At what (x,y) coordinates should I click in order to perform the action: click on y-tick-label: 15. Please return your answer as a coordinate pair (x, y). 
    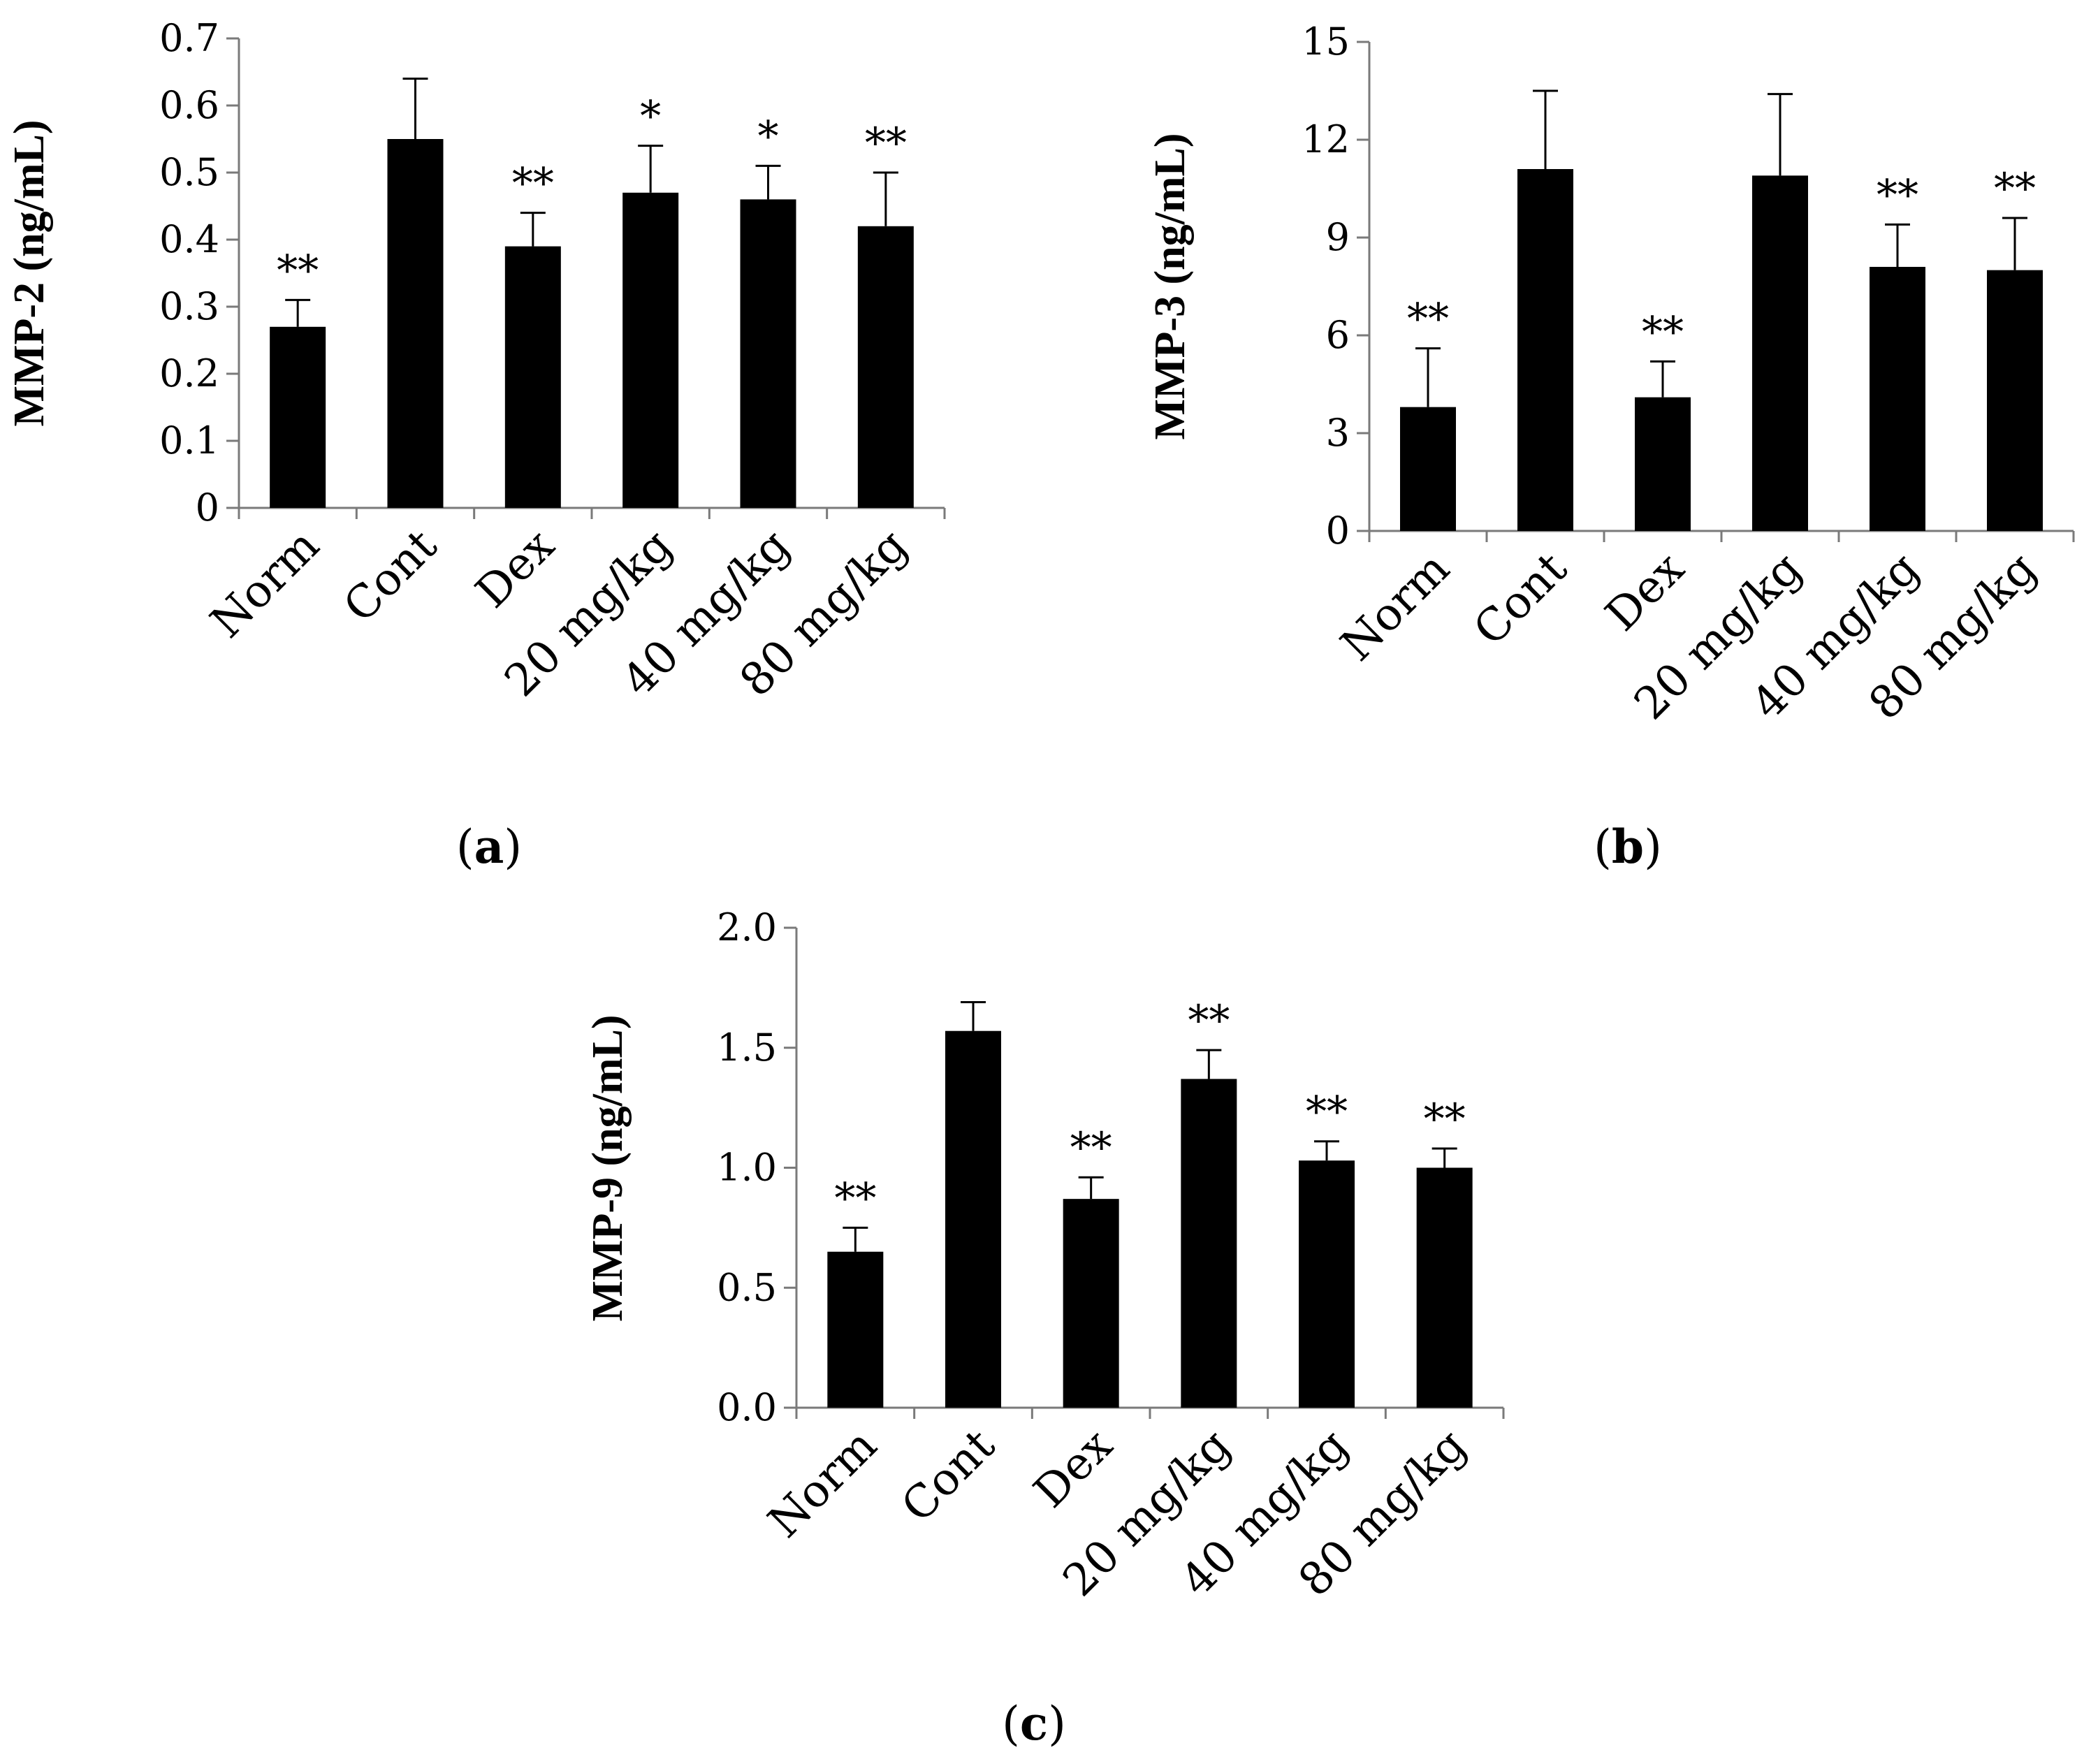
    Looking at the image, I should click on (1326, 42).